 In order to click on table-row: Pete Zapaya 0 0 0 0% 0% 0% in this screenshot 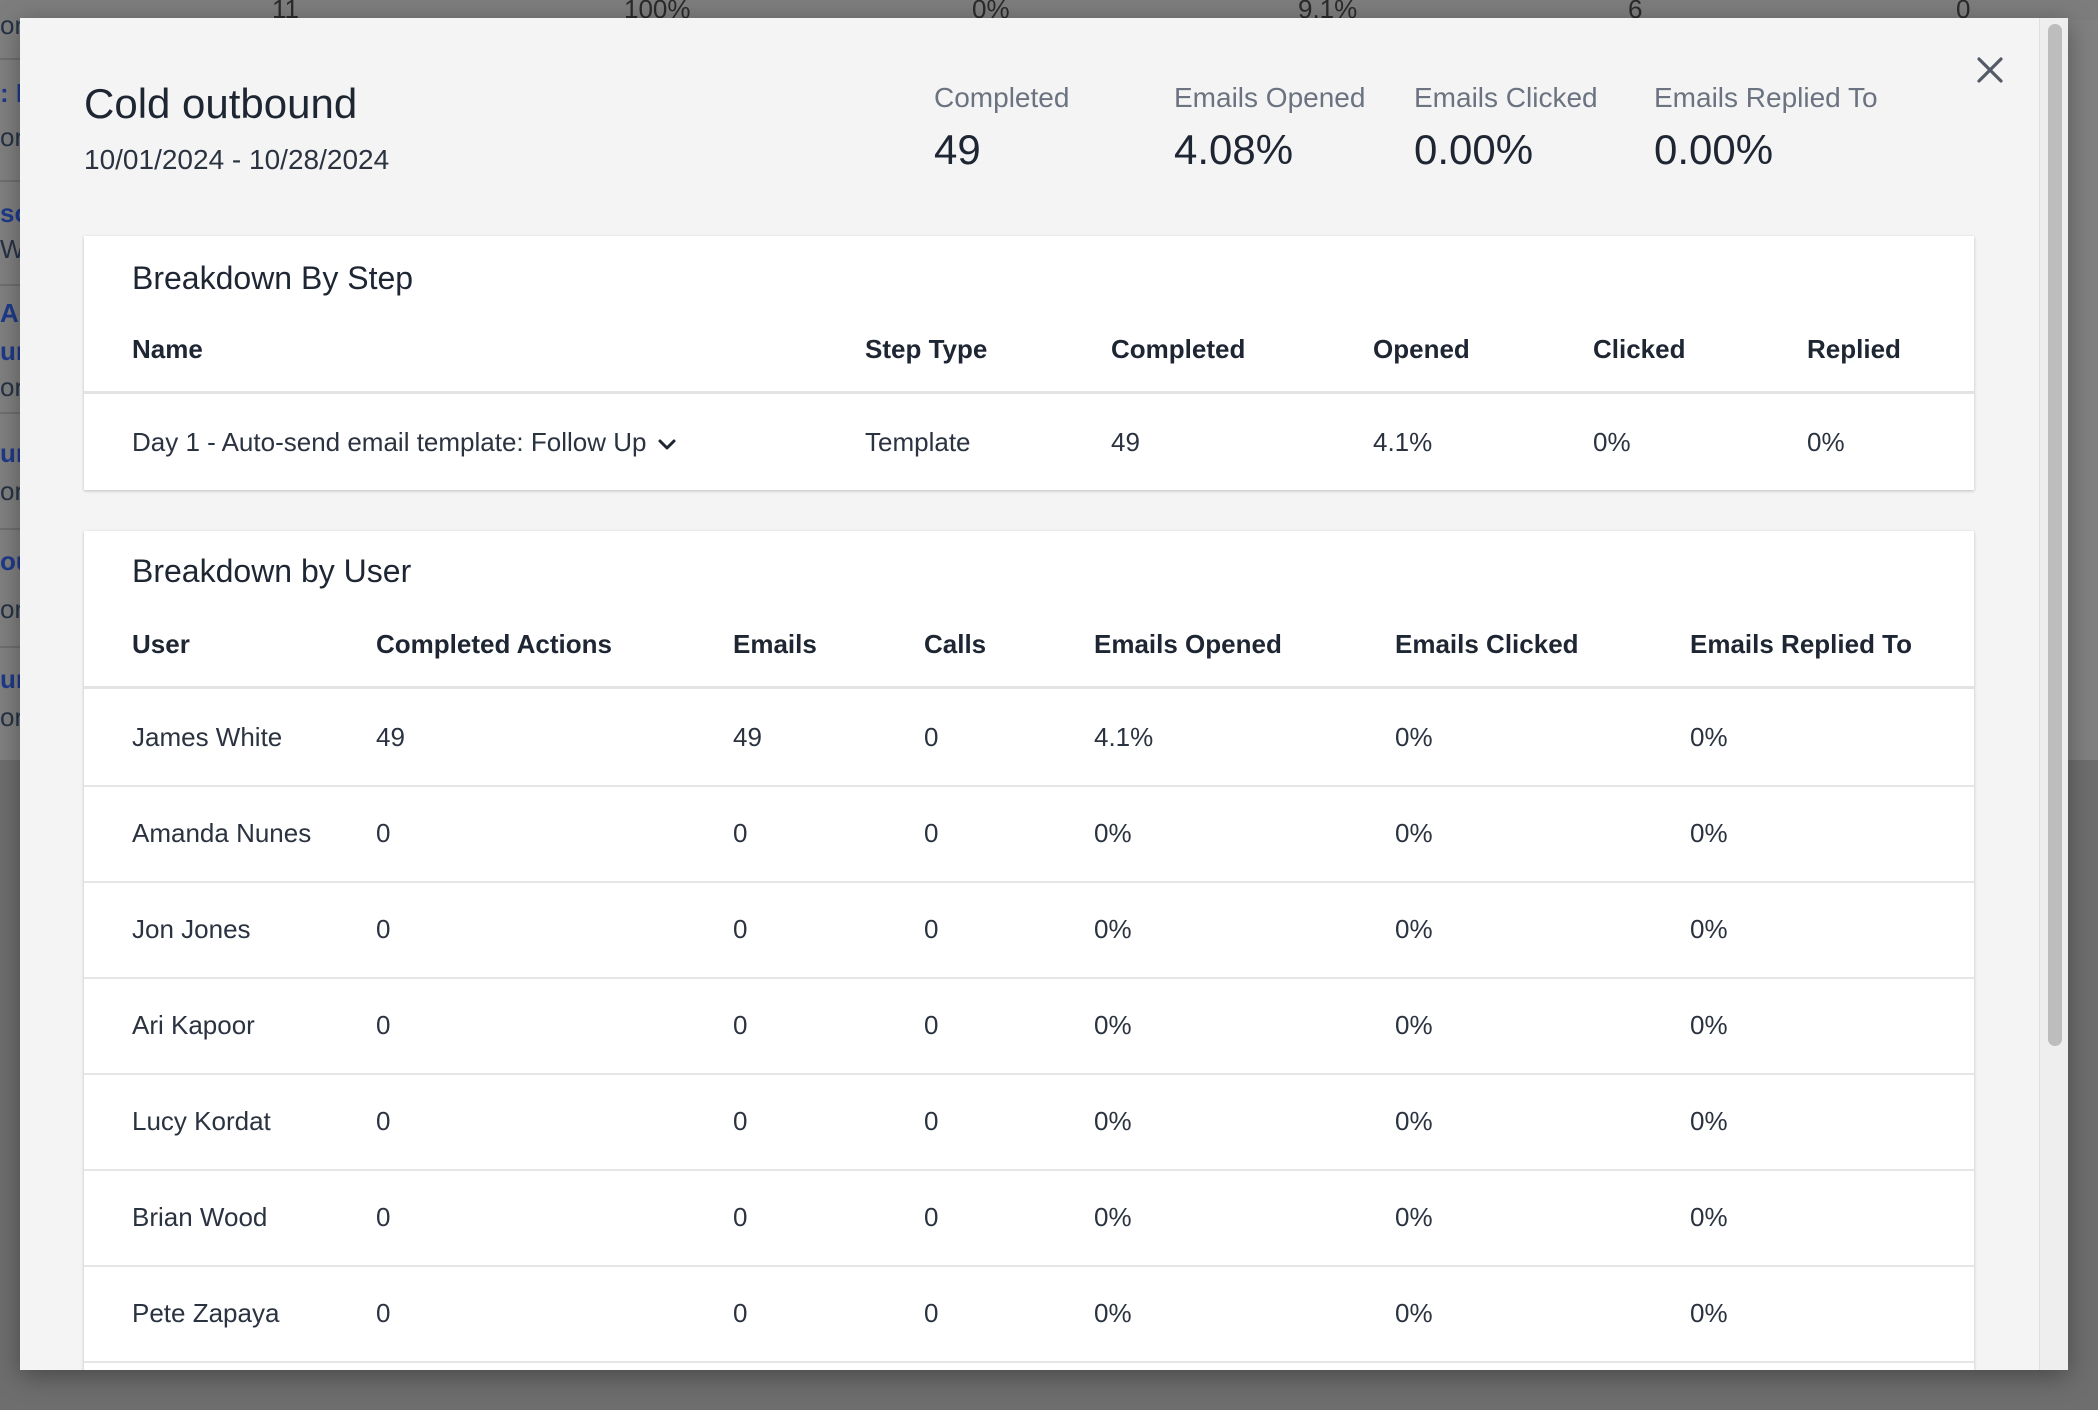, I will do `click(1029, 1314)`.